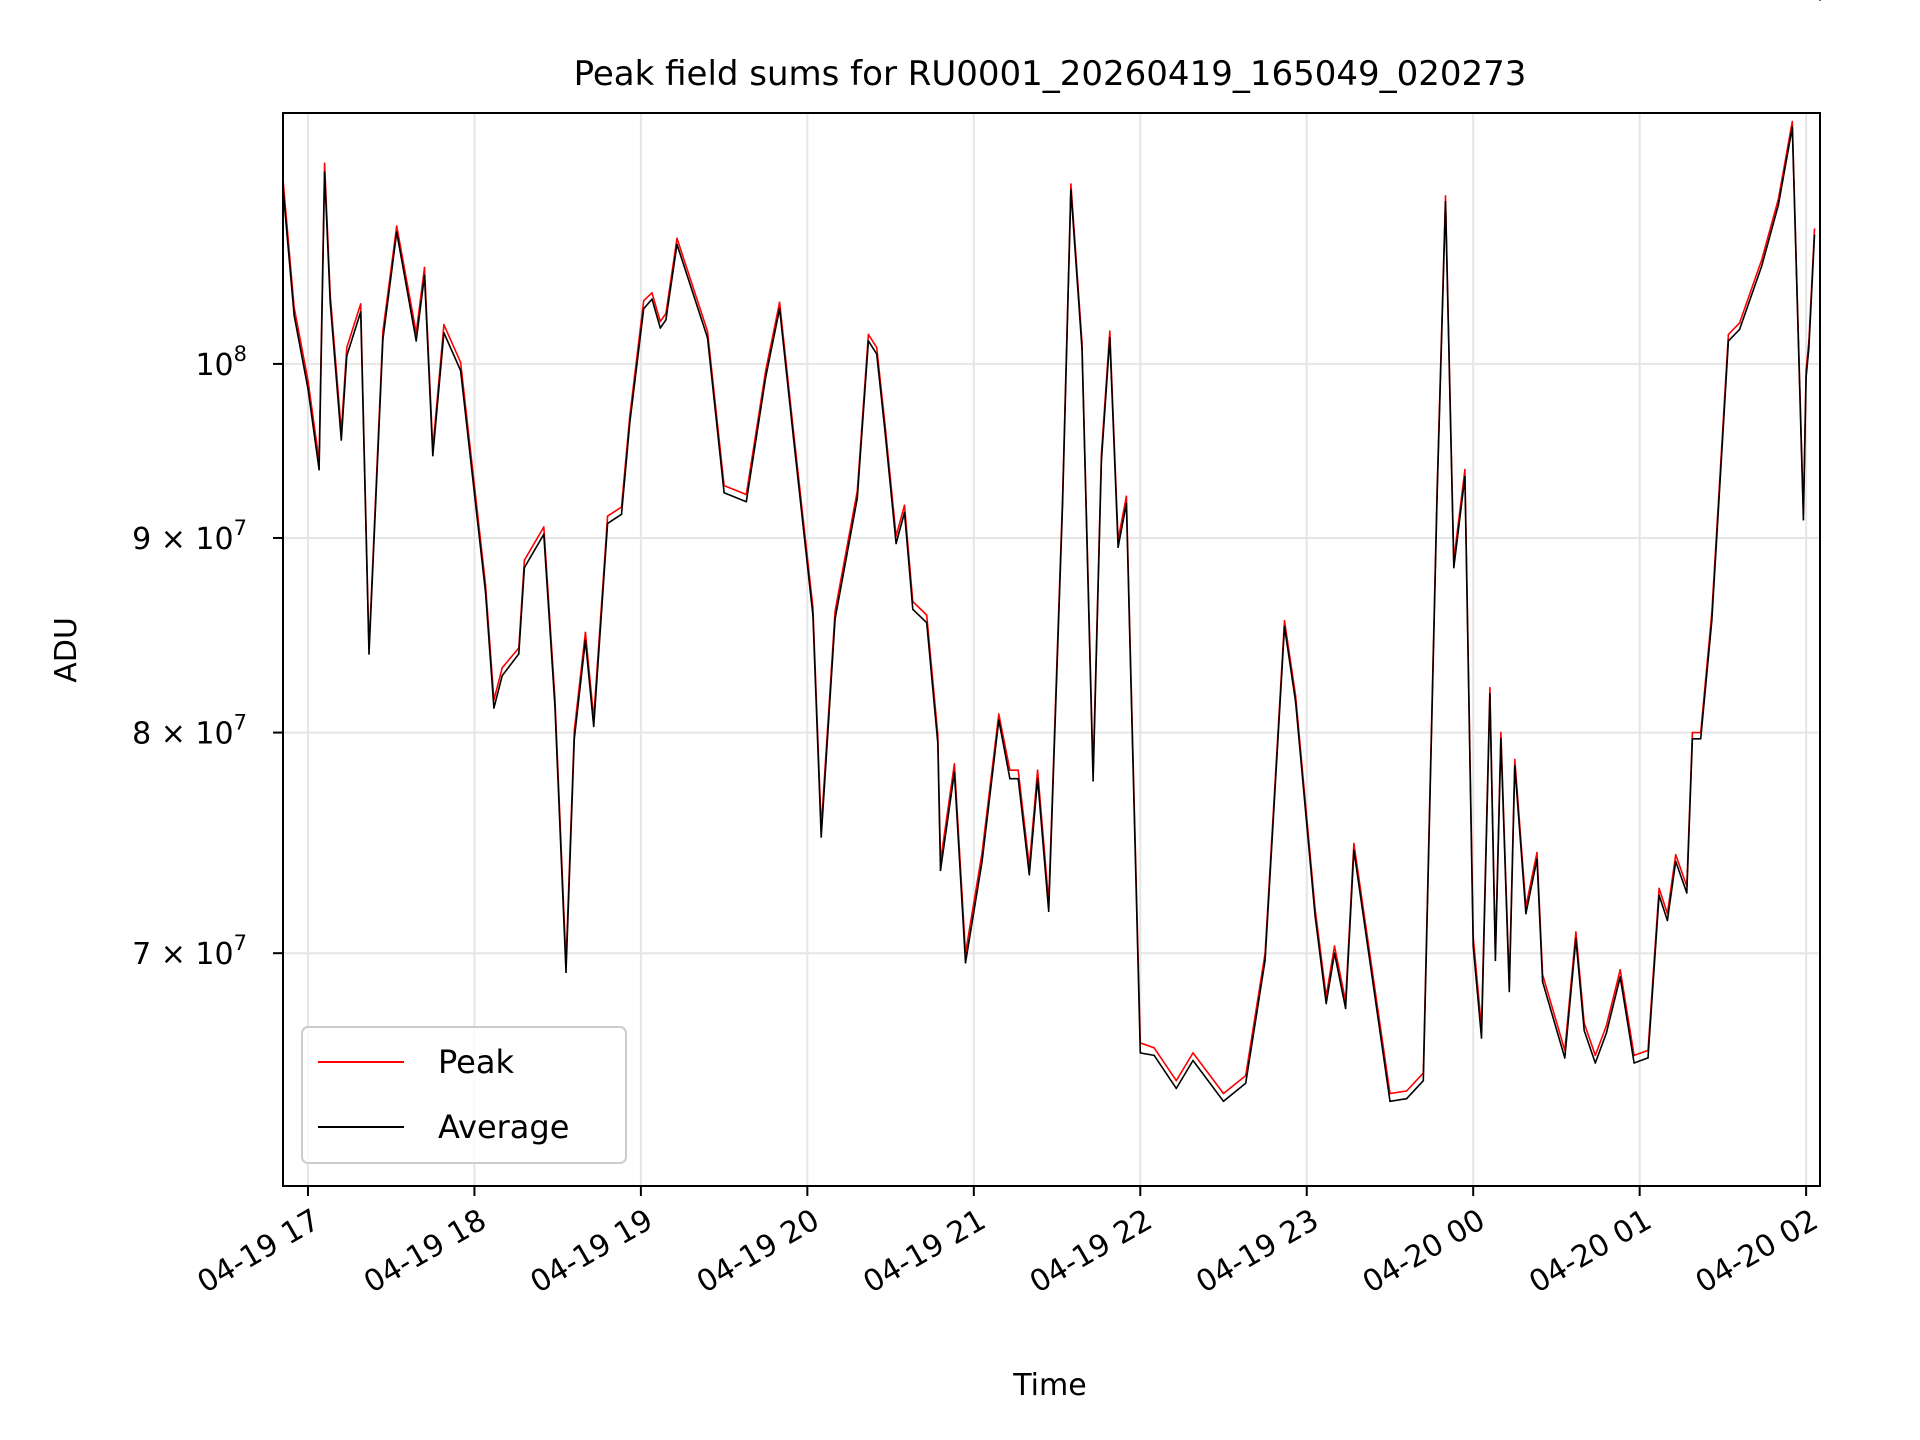  Describe the element at coordinates (189, 731) in the screenshot. I see `y-tick-label: 8 × 107` at that location.